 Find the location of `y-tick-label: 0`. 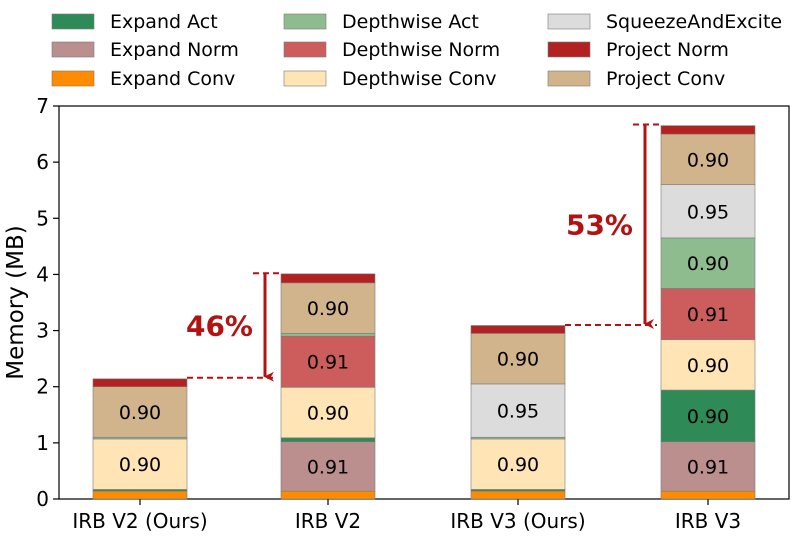

y-tick-label: 0 is located at coordinates (42, 499).